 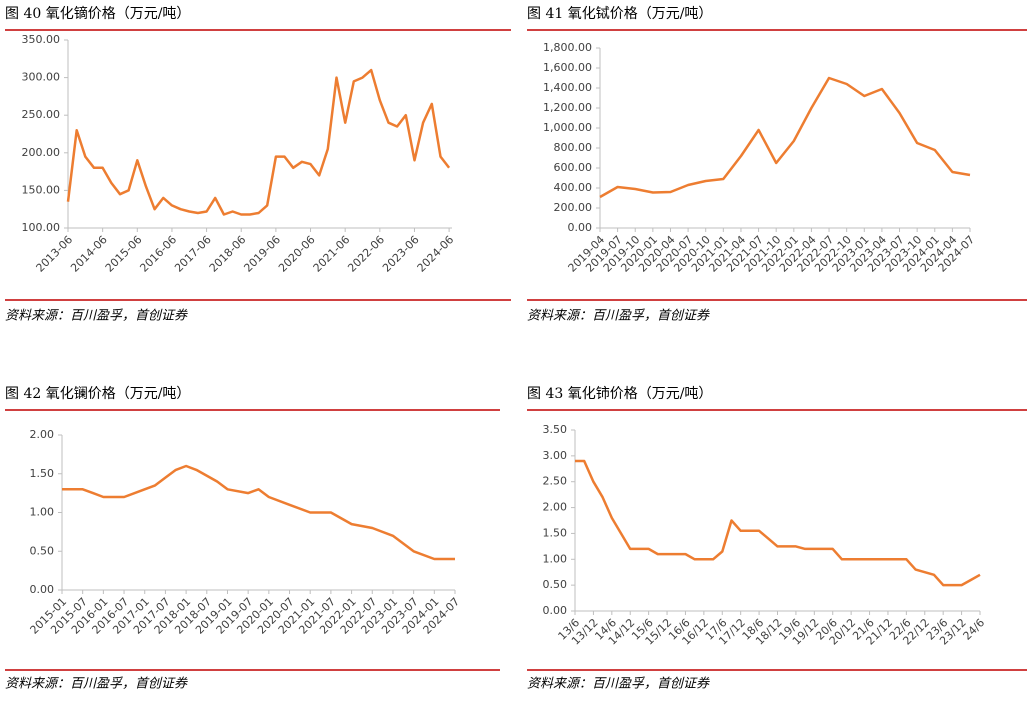 What do you see at coordinates (158, 254) in the screenshot?
I see `x-tick-label: 2016-06` at bounding box center [158, 254].